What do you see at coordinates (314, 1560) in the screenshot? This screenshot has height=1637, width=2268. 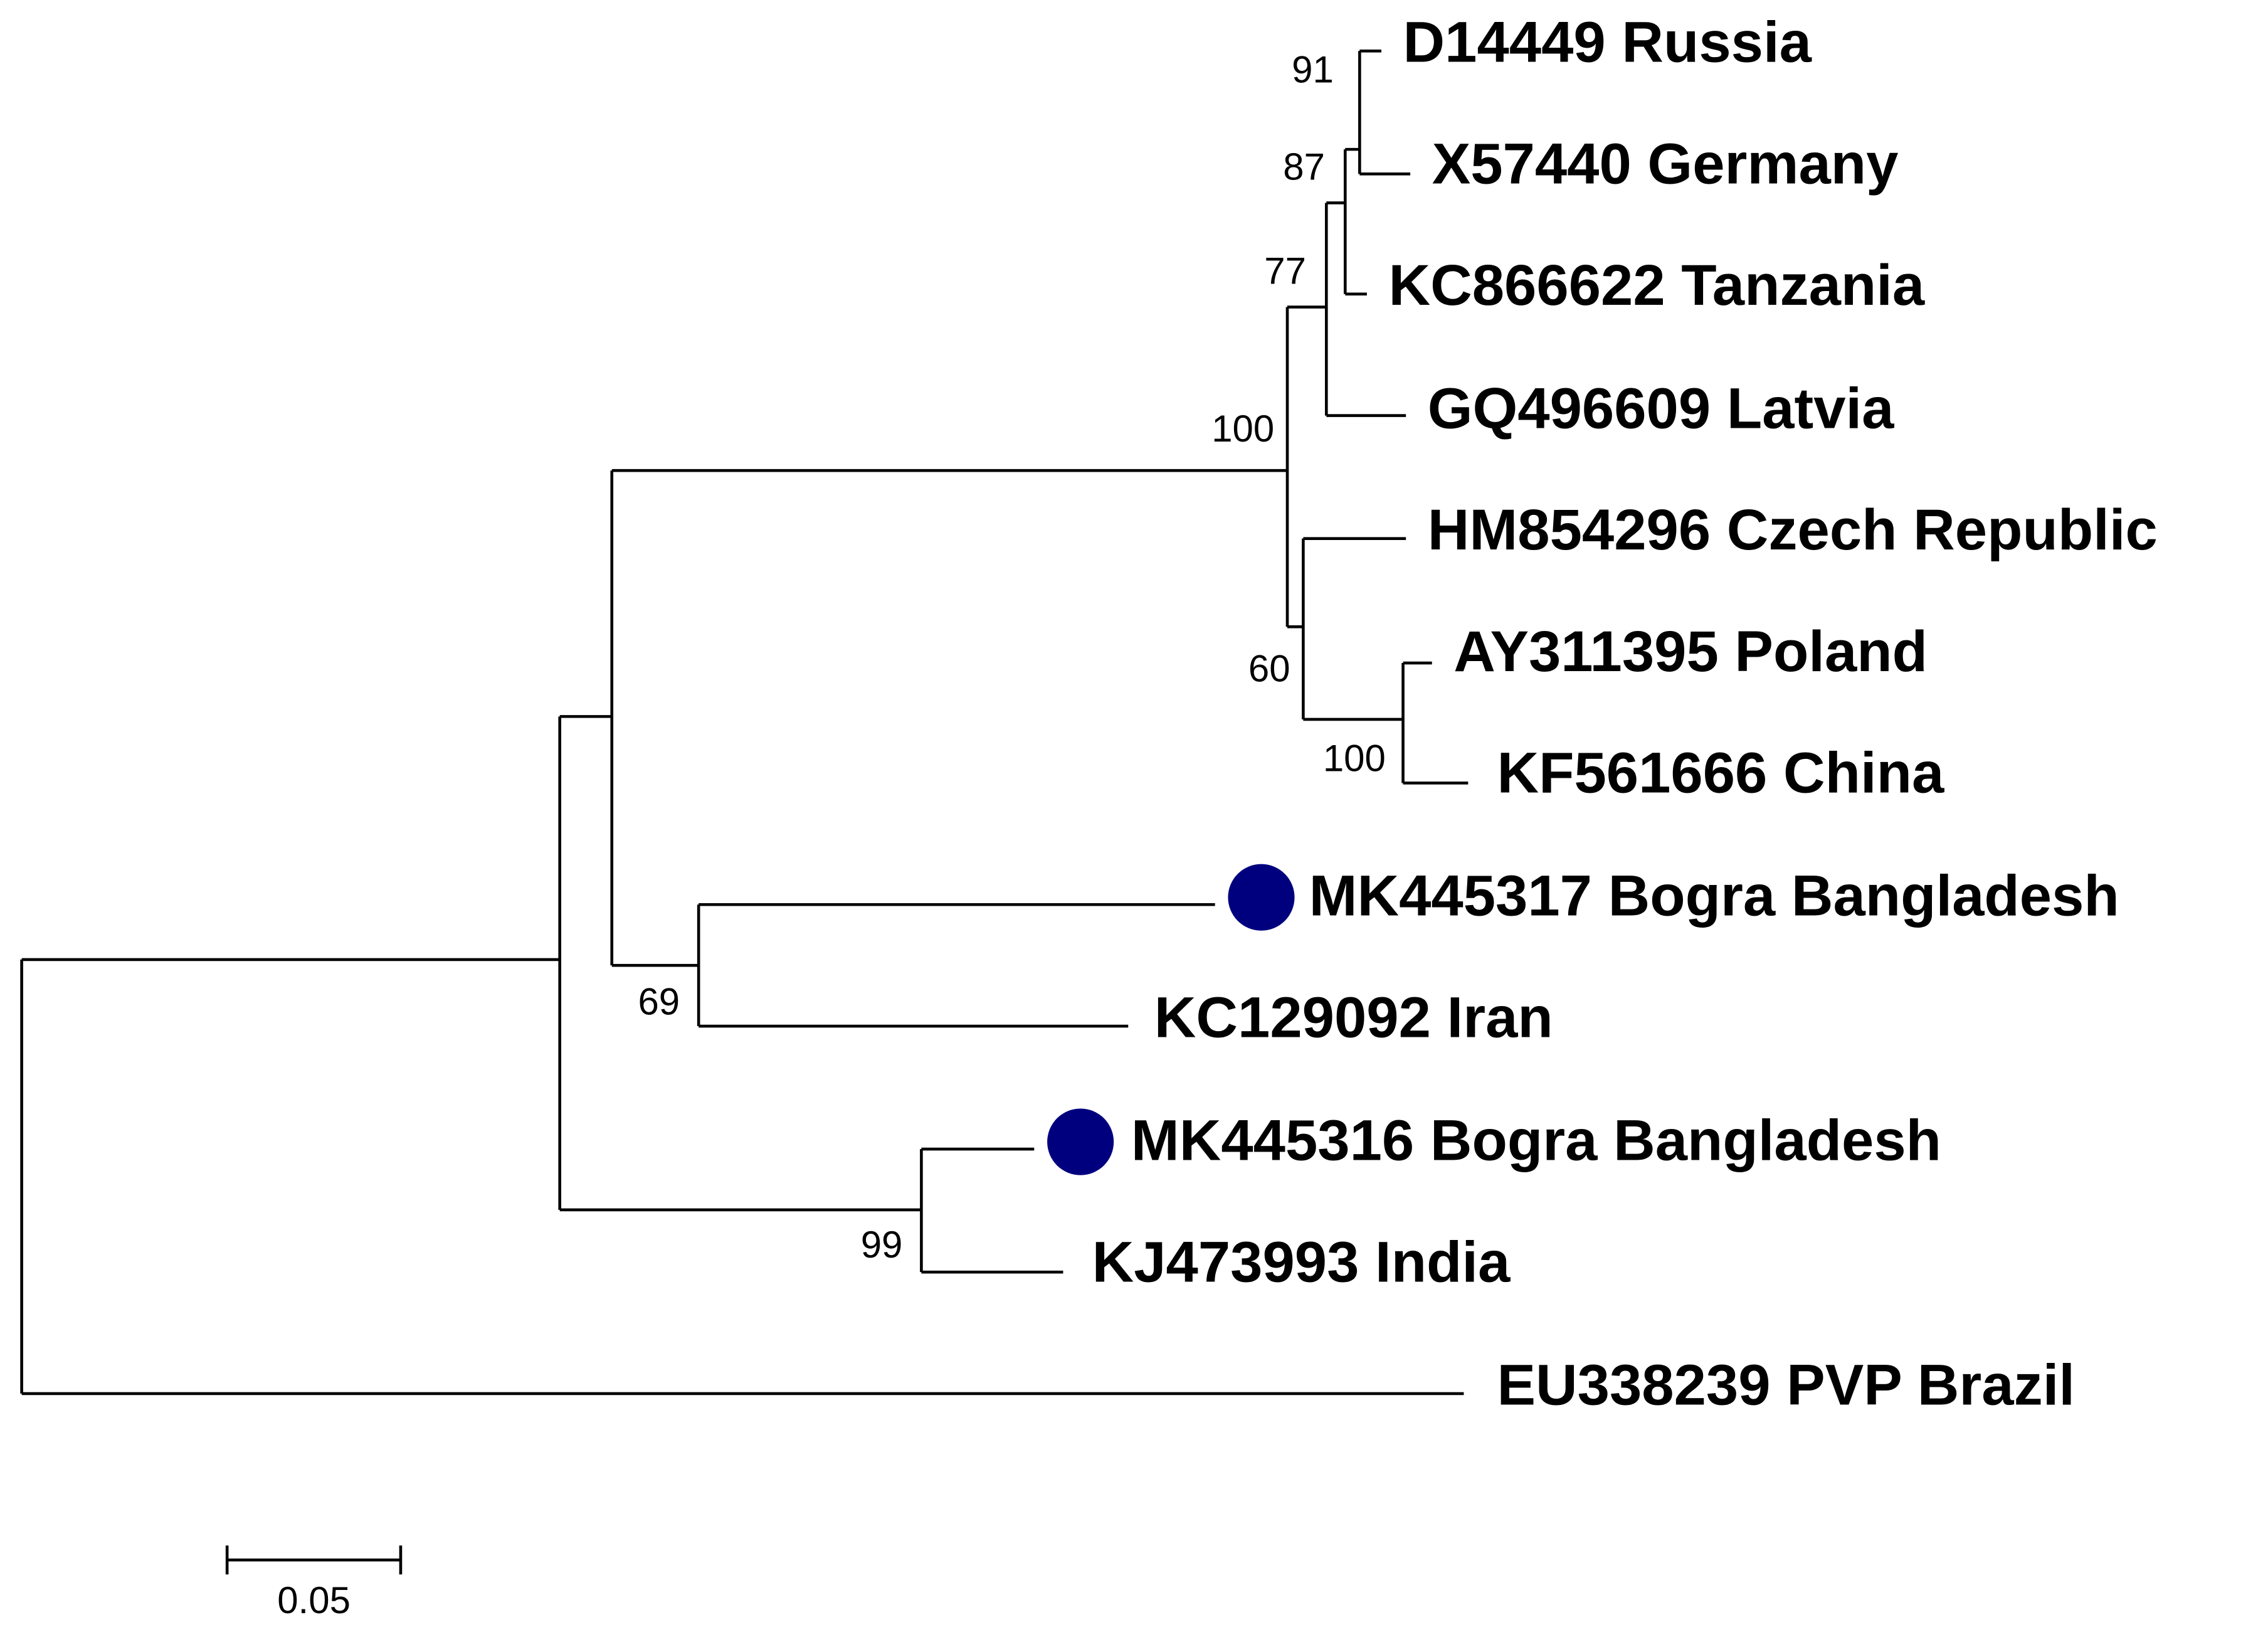 I see `scale-bar-line` at bounding box center [314, 1560].